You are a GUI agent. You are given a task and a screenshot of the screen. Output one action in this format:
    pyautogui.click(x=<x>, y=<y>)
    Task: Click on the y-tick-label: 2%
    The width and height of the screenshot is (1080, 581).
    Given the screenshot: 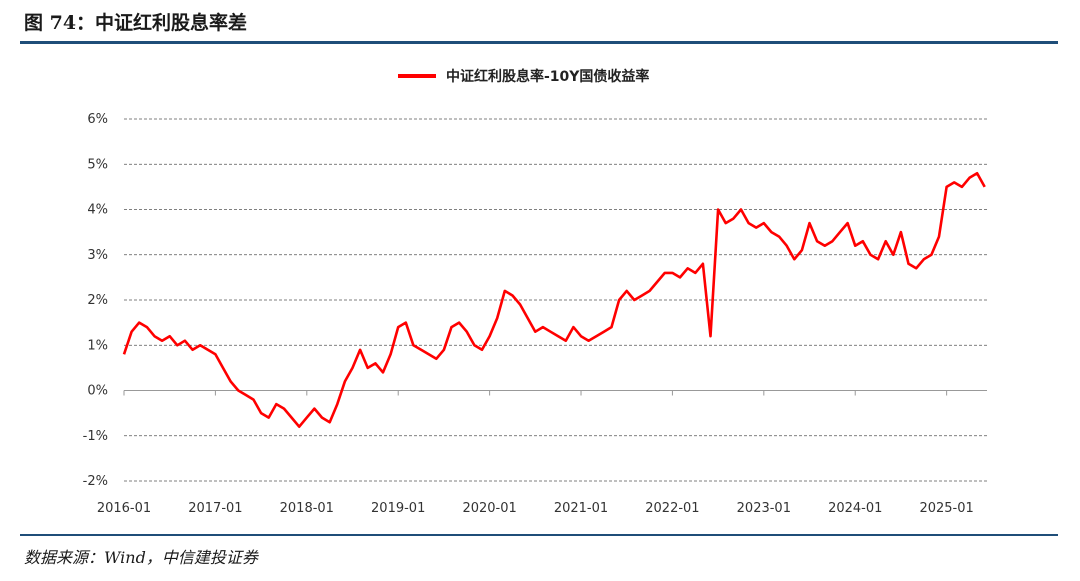 What is the action you would take?
    pyautogui.click(x=97, y=300)
    